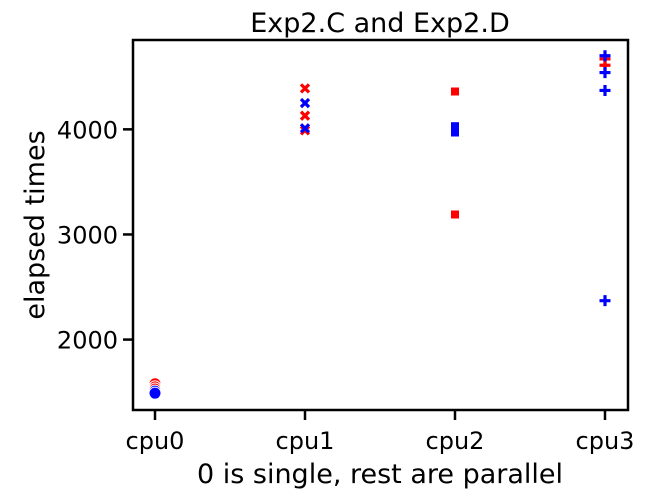 This screenshot has height=500, width=649. Describe the element at coordinates (380, 474) in the screenshot. I see `x-axis-label: 0 is single, rest are parallel` at that location.